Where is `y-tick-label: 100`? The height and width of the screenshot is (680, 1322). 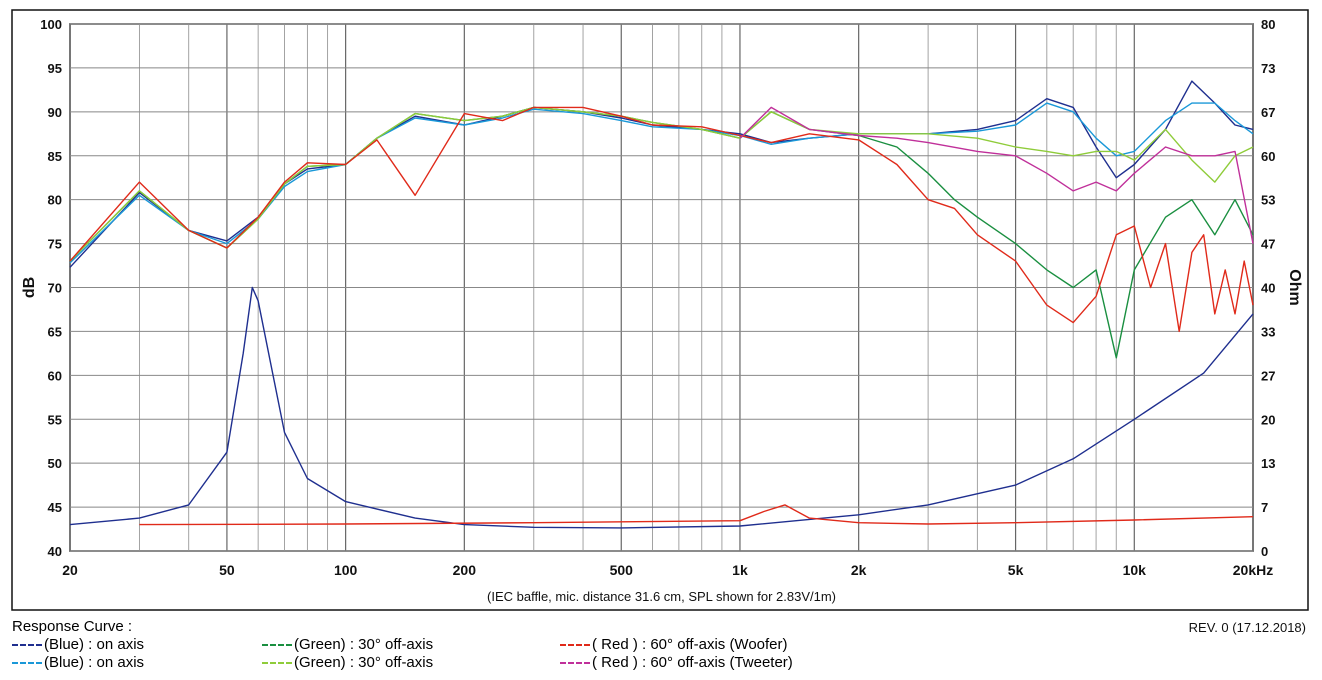
y-tick-label: 100 is located at coordinates (51, 24).